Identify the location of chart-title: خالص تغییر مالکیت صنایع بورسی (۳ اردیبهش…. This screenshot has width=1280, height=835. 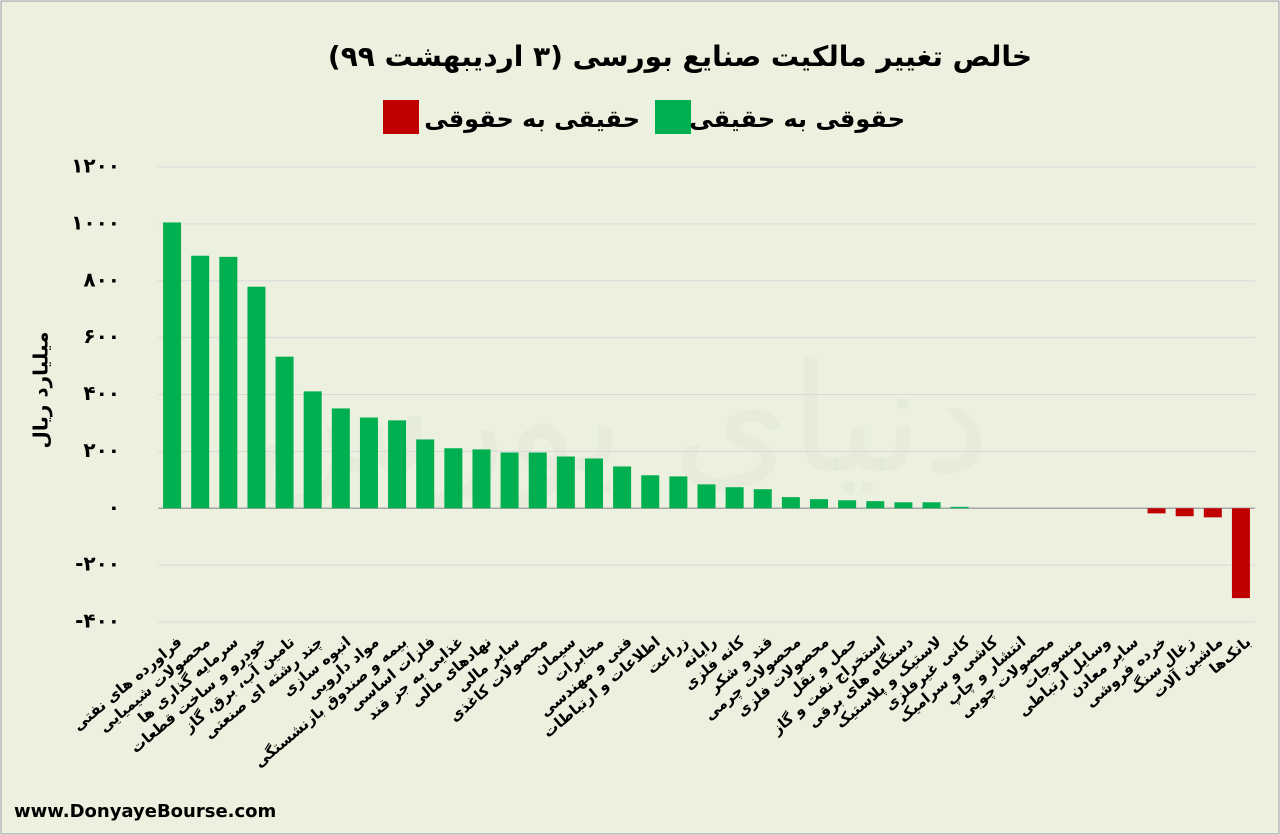
(680, 56).